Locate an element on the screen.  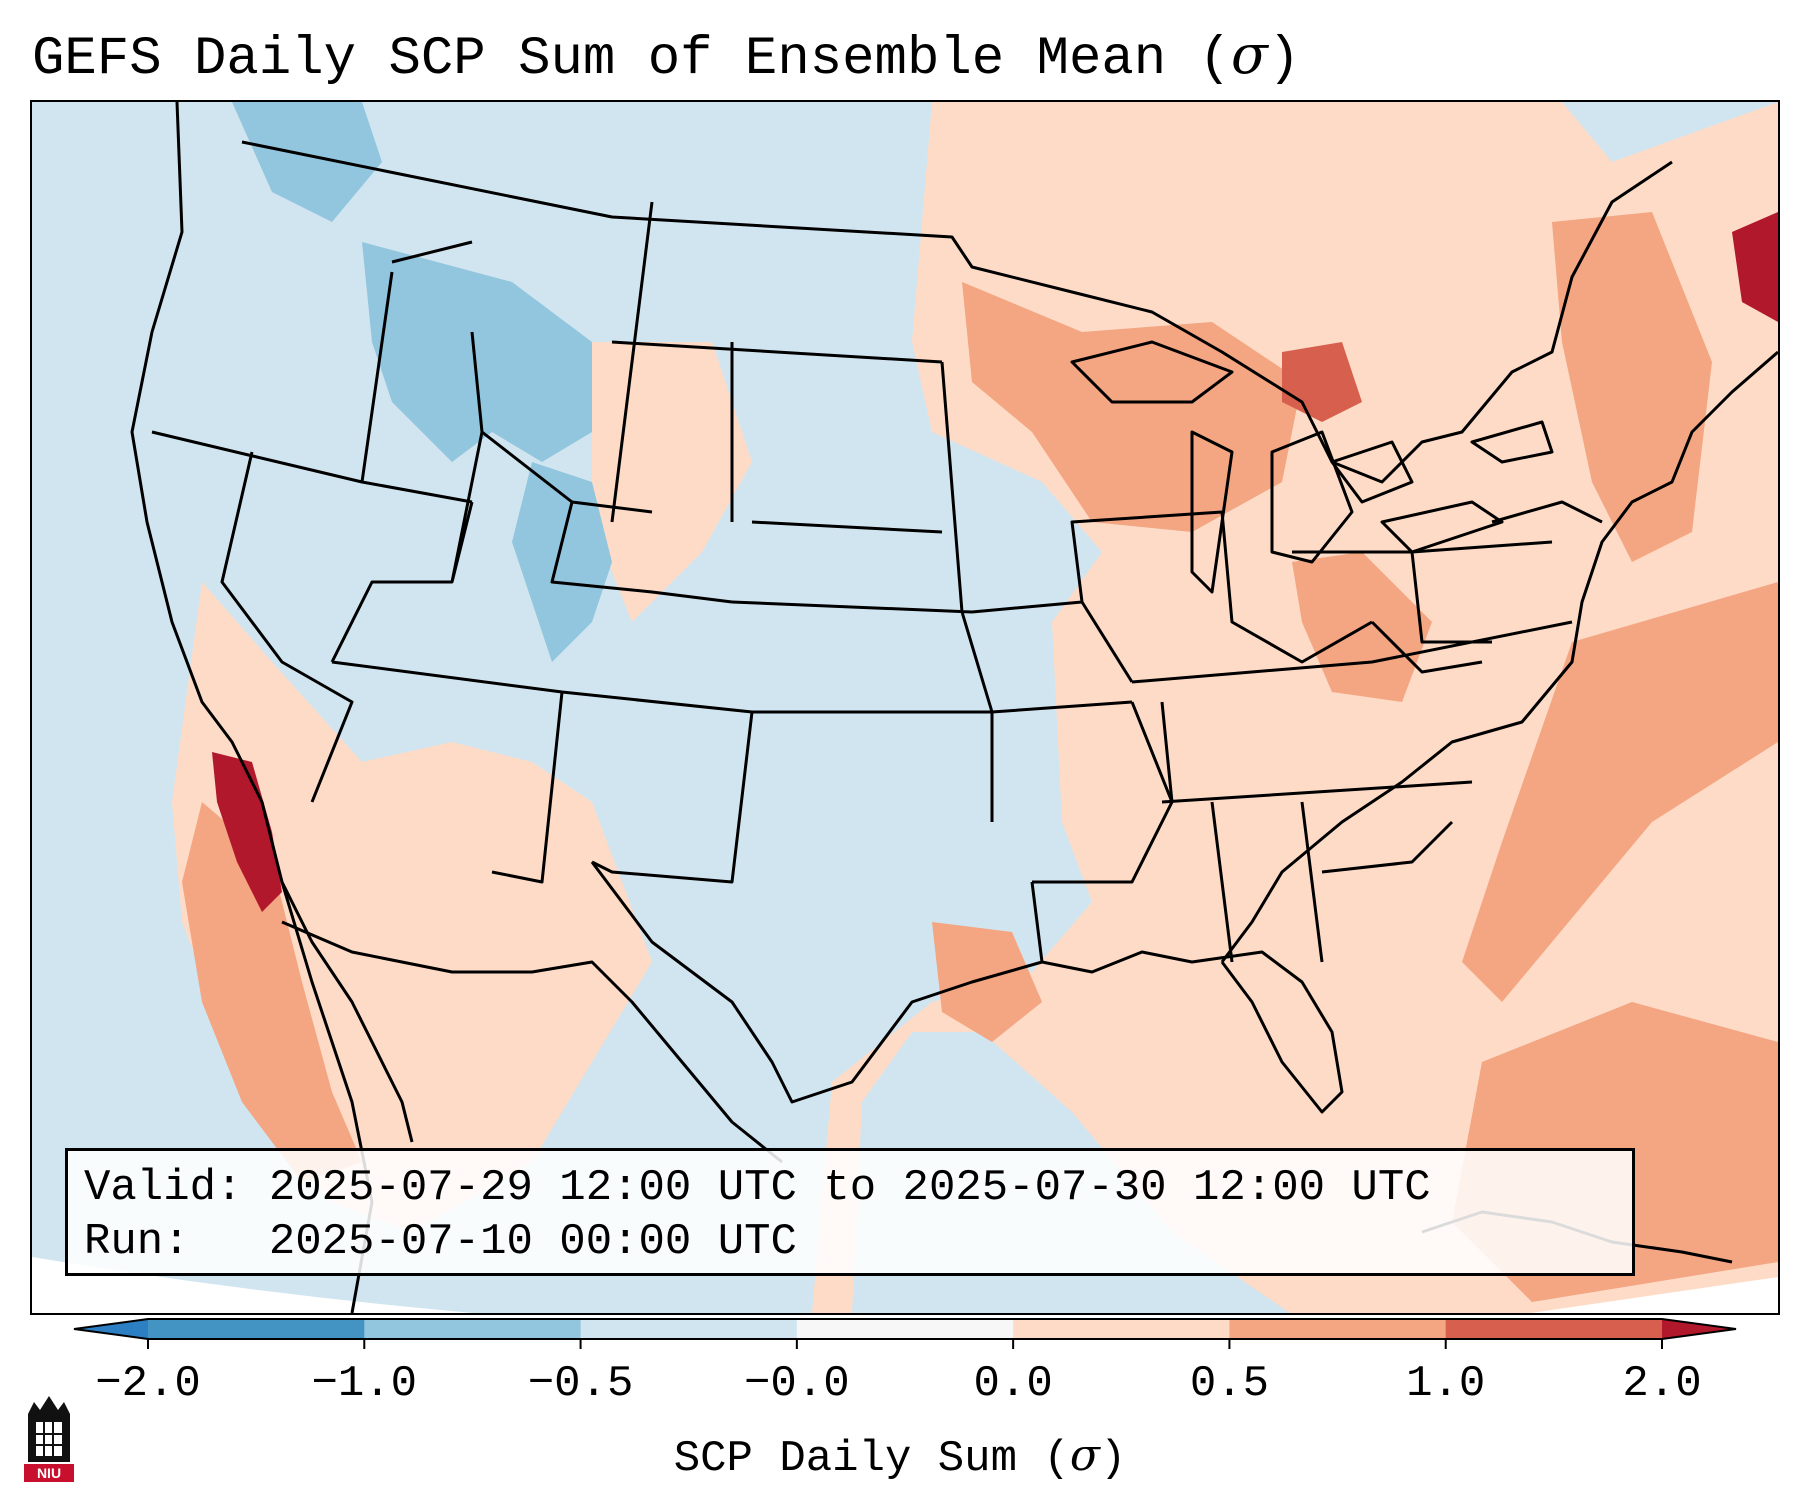
colorbar-tick-label: 1.0 is located at coordinates (1445, 1384).